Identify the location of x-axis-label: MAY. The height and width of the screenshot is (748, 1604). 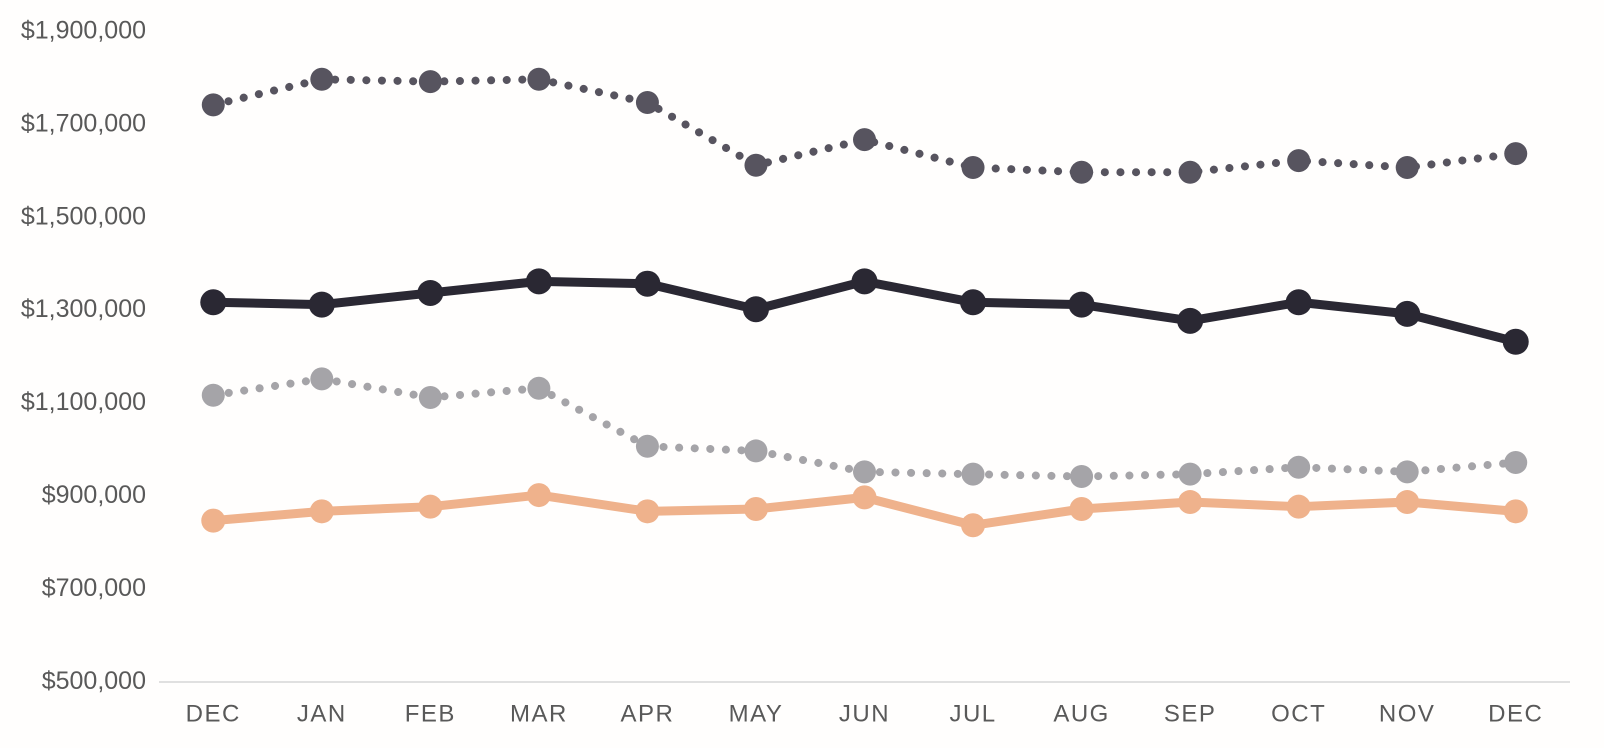
(756, 714).